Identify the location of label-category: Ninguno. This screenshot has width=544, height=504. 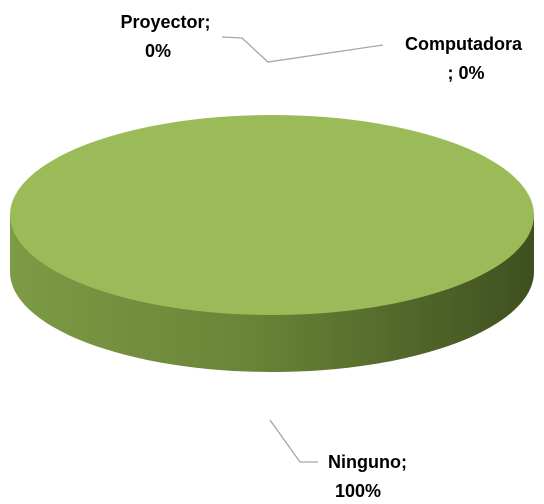
(364, 462).